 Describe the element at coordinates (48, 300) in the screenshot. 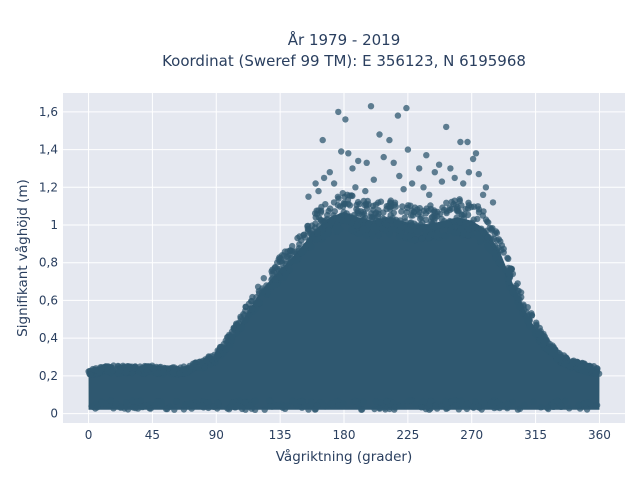

I see `y-tick-label: 0,6` at that location.